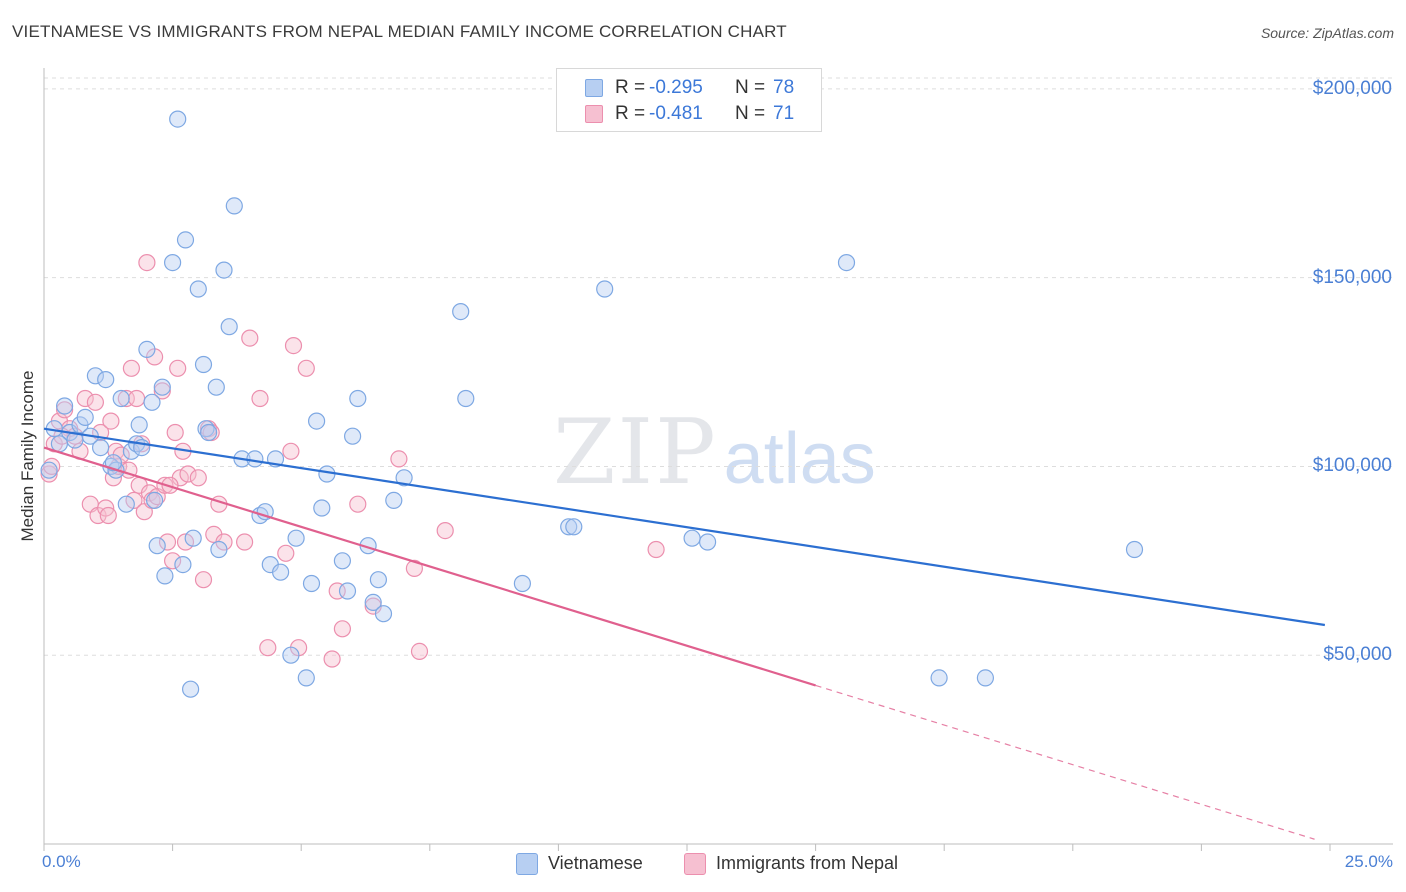  I want to click on legend-swatch-blue, so click(527, 864).